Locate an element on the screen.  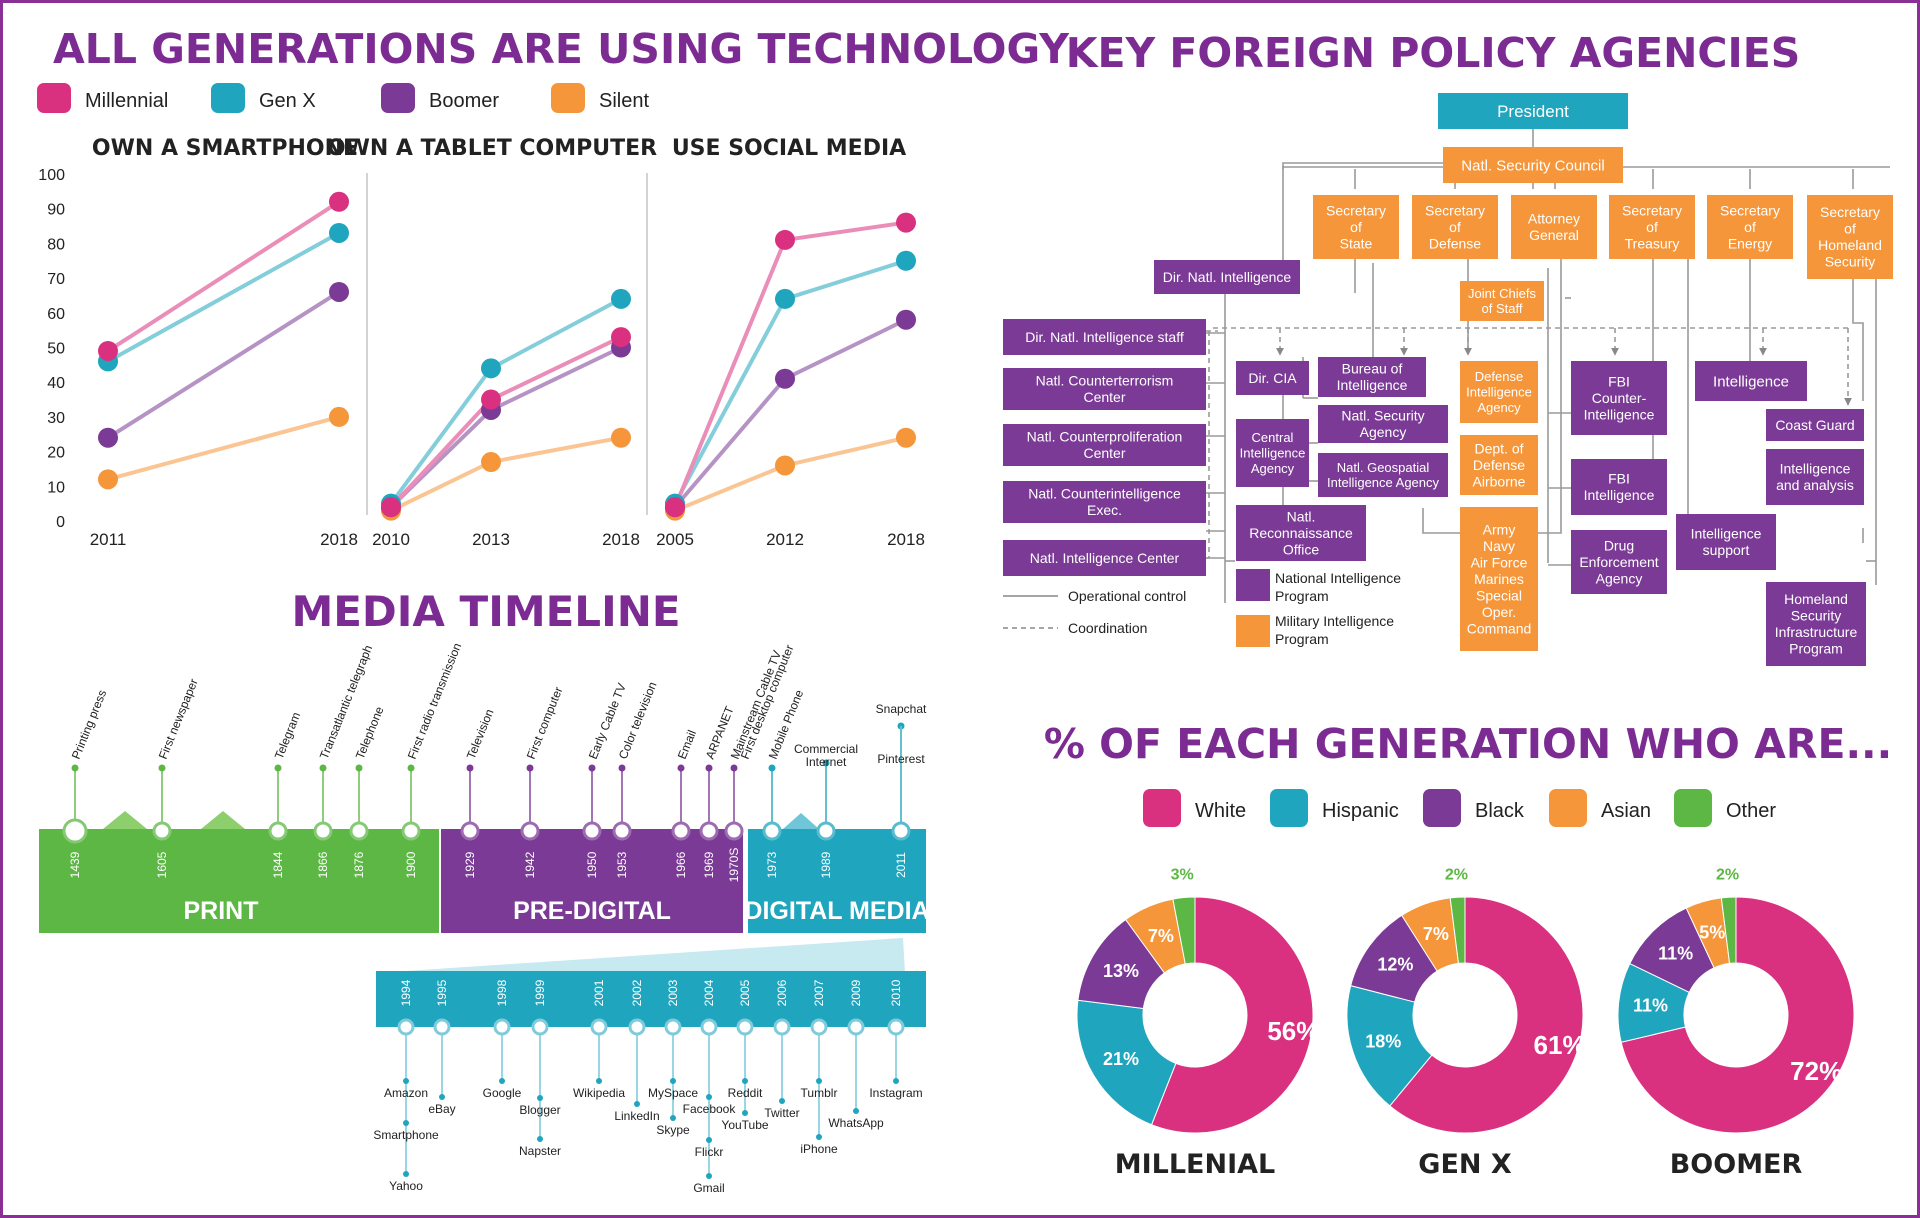
secretary-box-text: of is located at coordinates (1356, 227).